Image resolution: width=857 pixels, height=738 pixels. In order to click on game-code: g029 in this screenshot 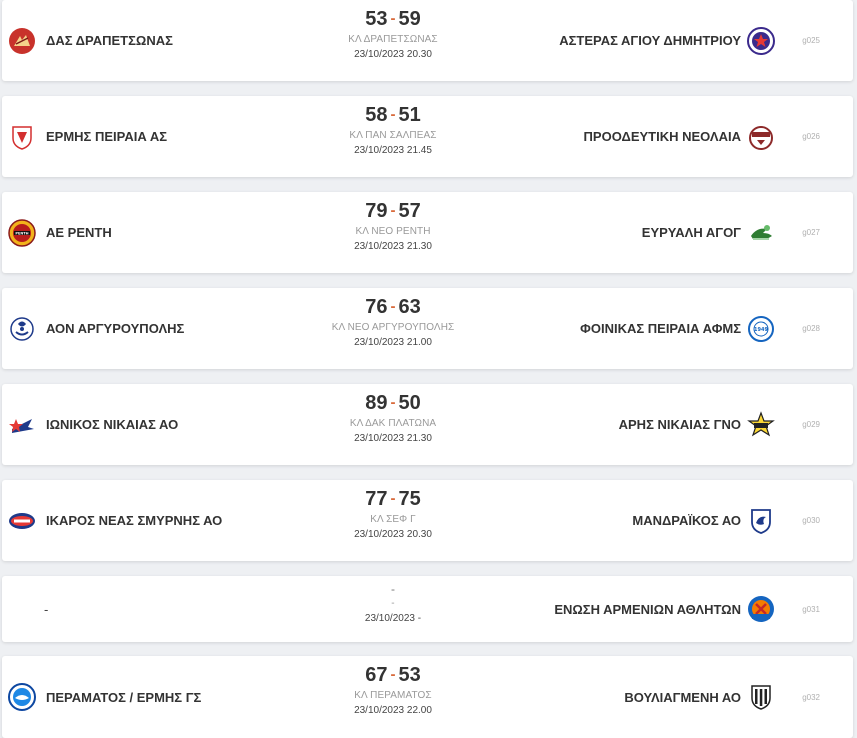, I will do `click(811, 424)`.